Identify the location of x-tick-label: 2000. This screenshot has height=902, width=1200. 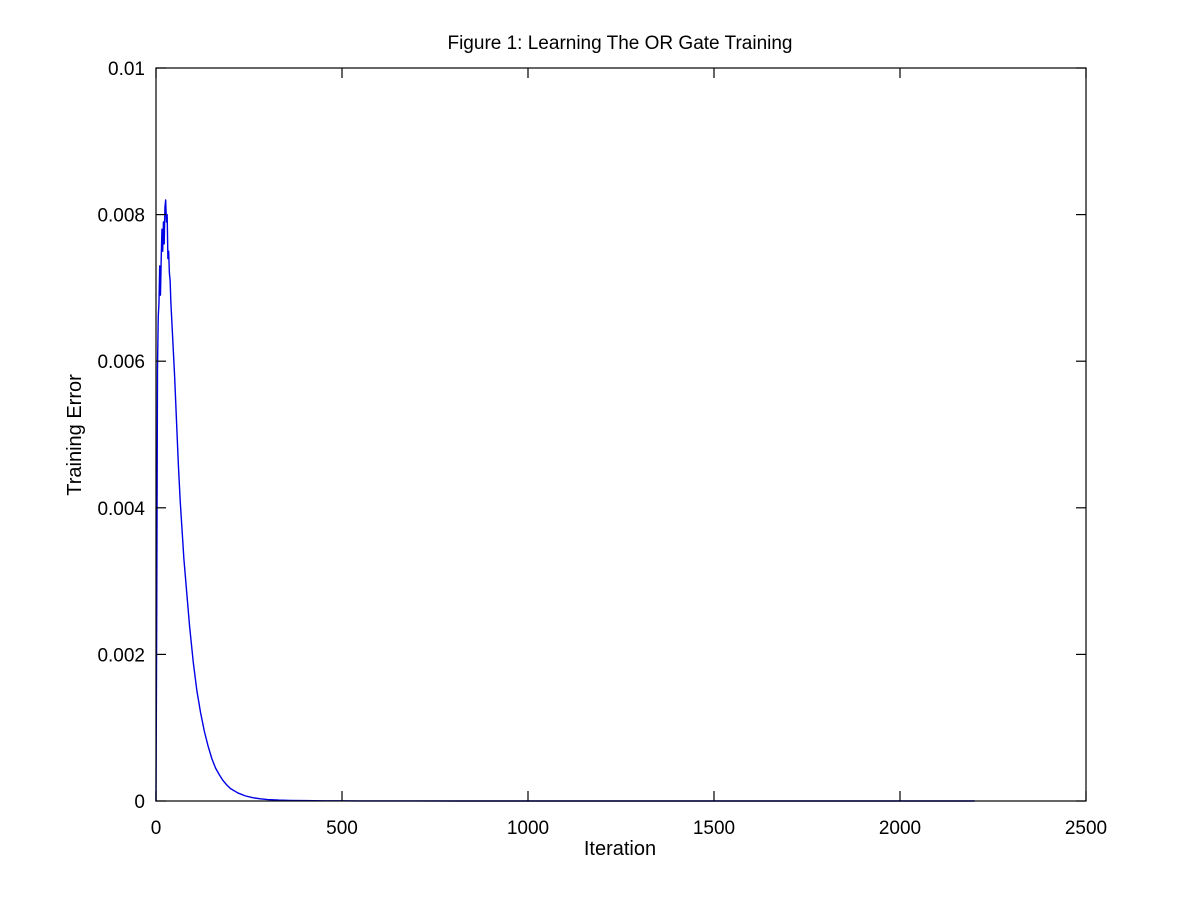
(900, 828).